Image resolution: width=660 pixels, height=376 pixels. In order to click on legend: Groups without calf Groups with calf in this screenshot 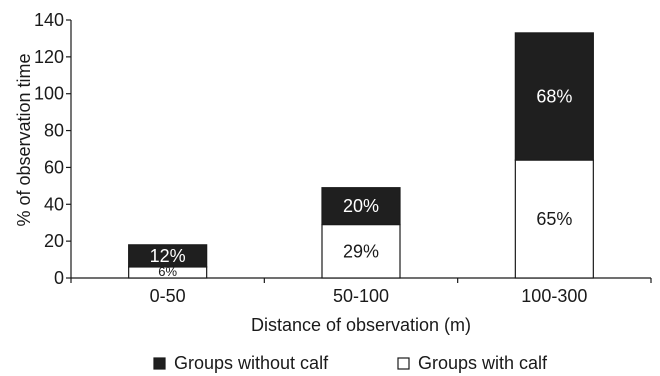, I will do `click(350, 363)`.